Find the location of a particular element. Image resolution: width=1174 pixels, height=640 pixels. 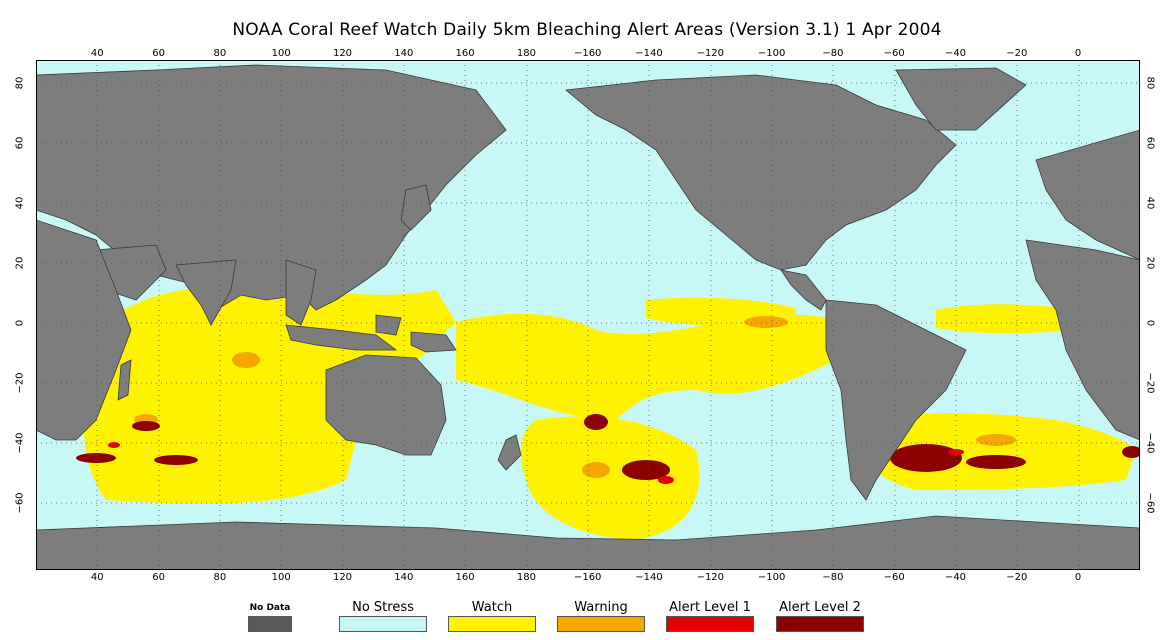

lat-tick-right: 0 is located at coordinates (1150, 323).